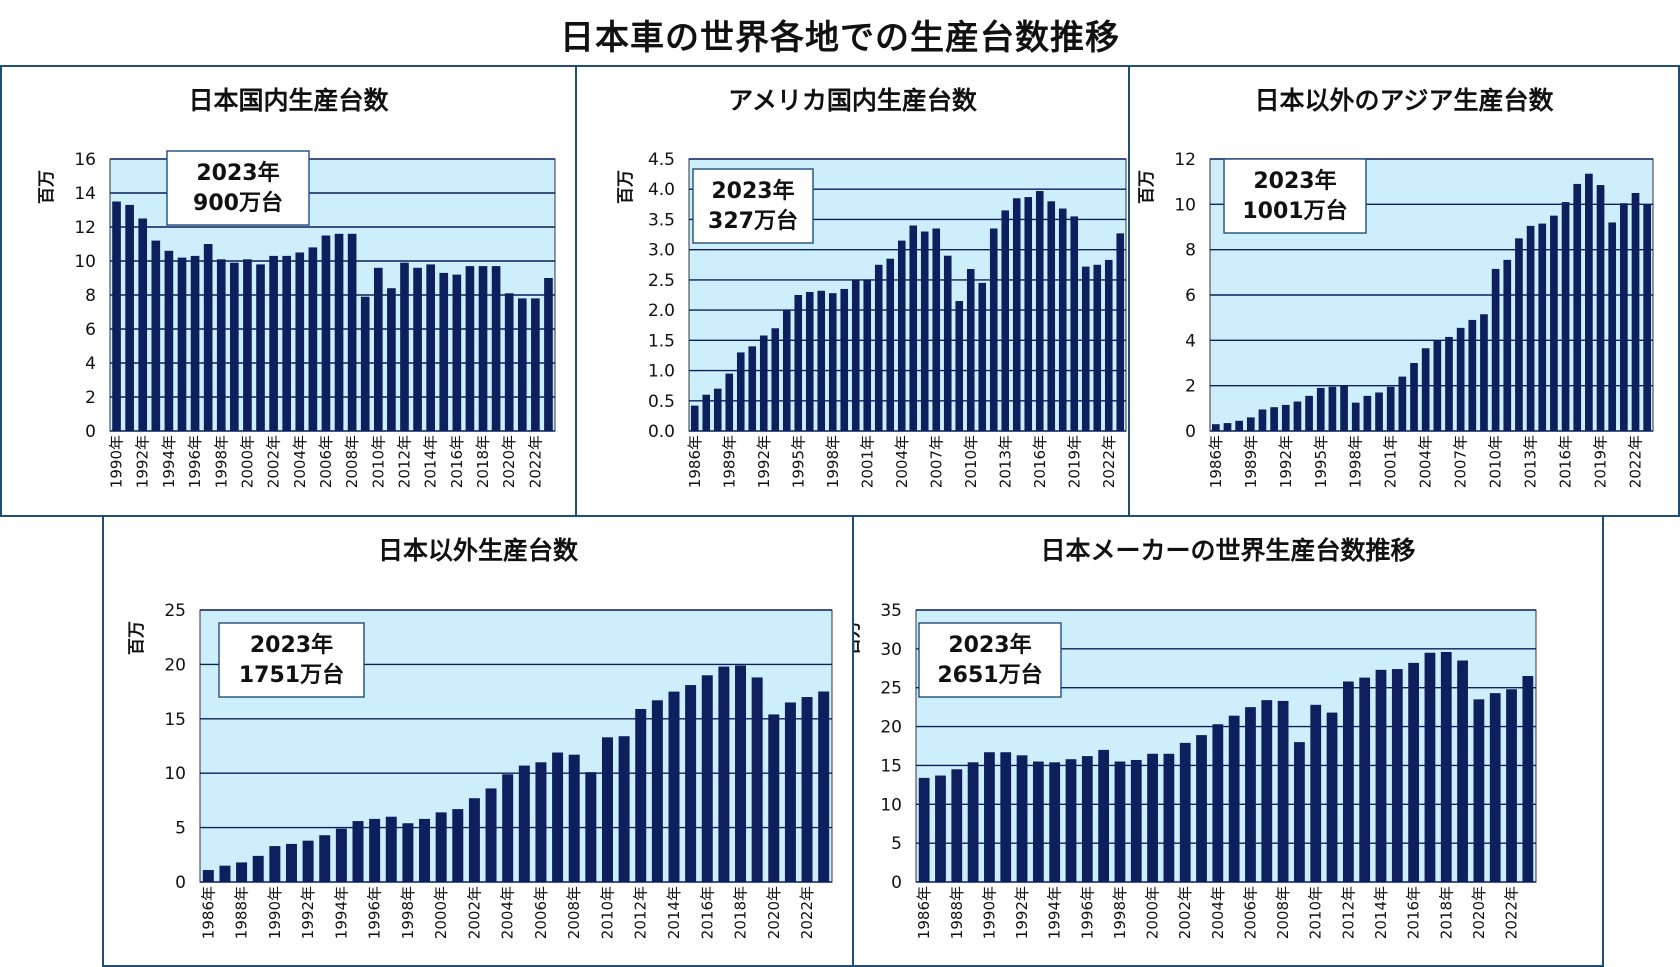 This screenshot has height=967, width=1680. What do you see at coordinates (175, 720) in the screenshot?
I see `y-tick-label: 15` at bounding box center [175, 720].